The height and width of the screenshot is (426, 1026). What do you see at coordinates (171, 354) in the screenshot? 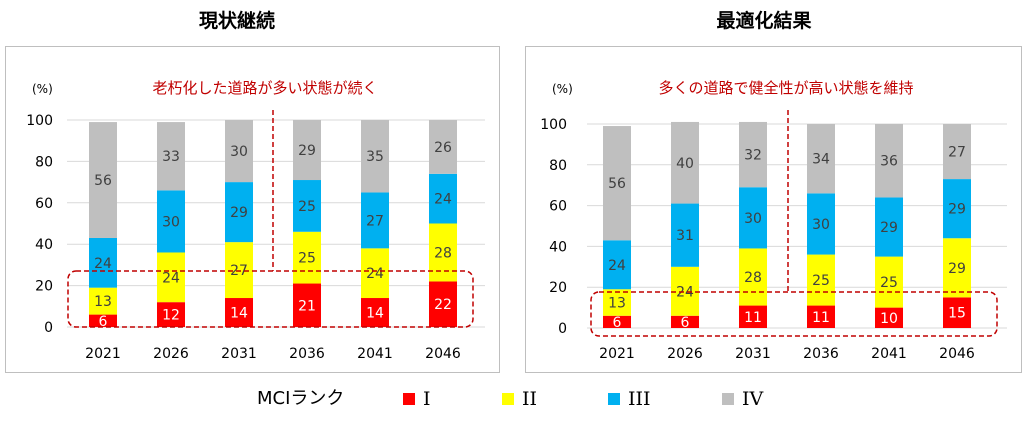
I see `x-tick-label: 2026` at bounding box center [171, 354].